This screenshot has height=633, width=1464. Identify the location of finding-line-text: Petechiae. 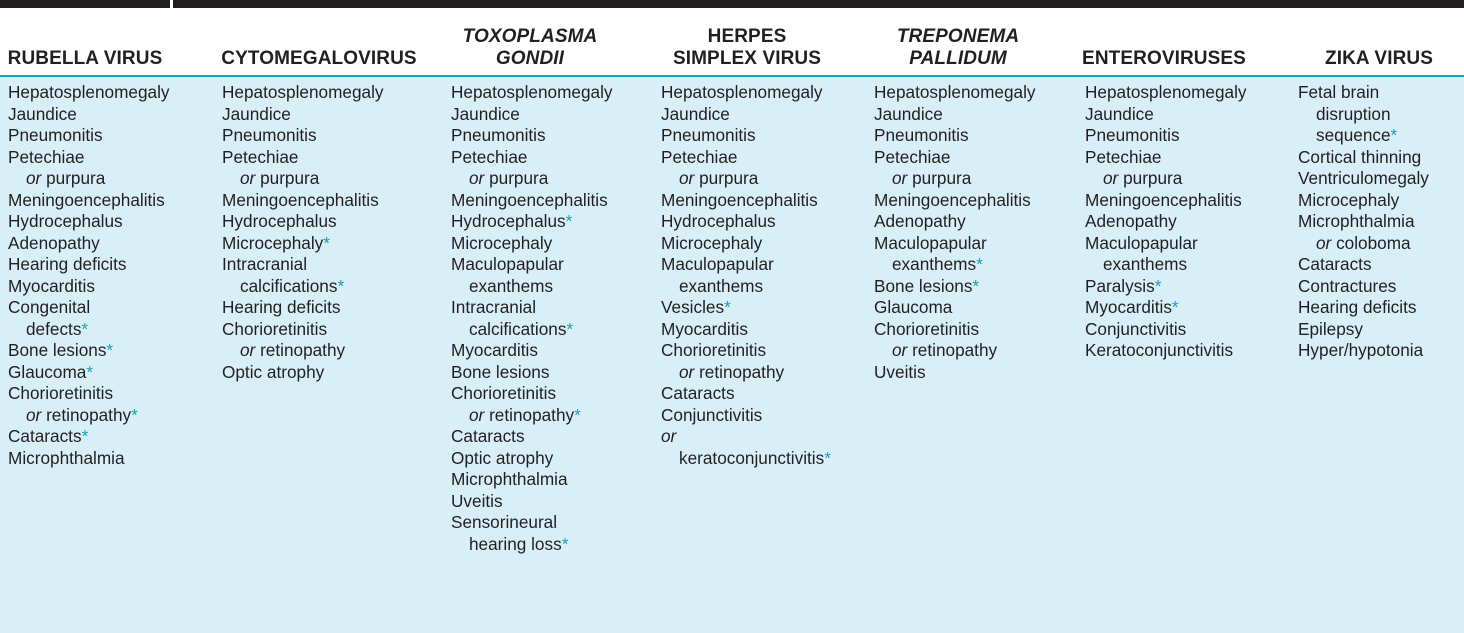
(489, 156).